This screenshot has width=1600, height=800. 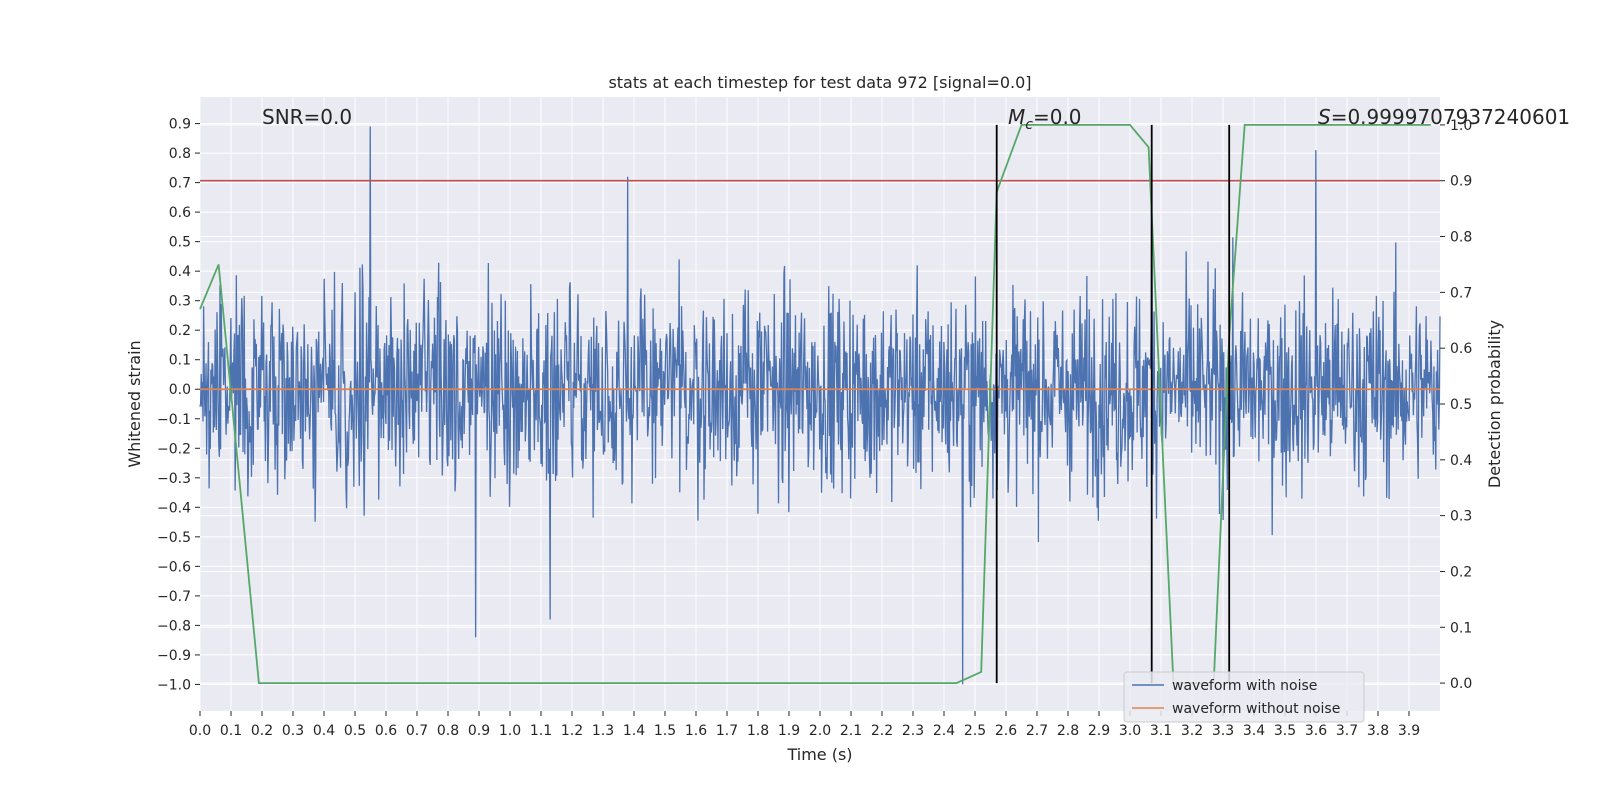 I want to click on x-tick-label: 0.0, so click(x=200, y=731).